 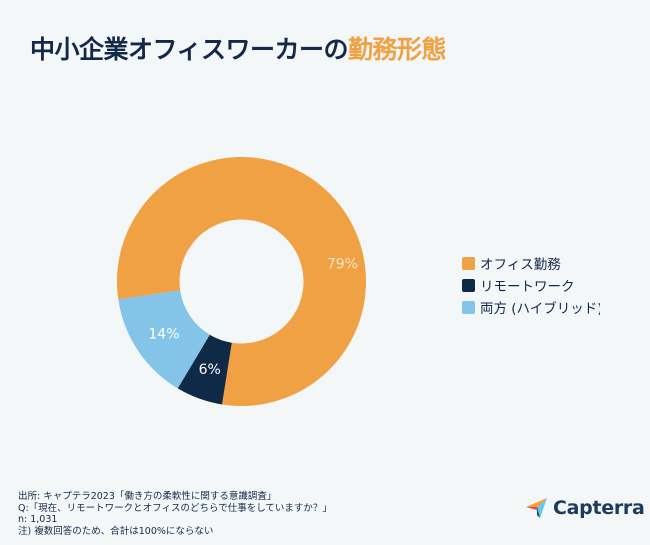 What do you see at coordinates (468, 307) in the screenshot?
I see `legend-swatch-hybrid` at bounding box center [468, 307].